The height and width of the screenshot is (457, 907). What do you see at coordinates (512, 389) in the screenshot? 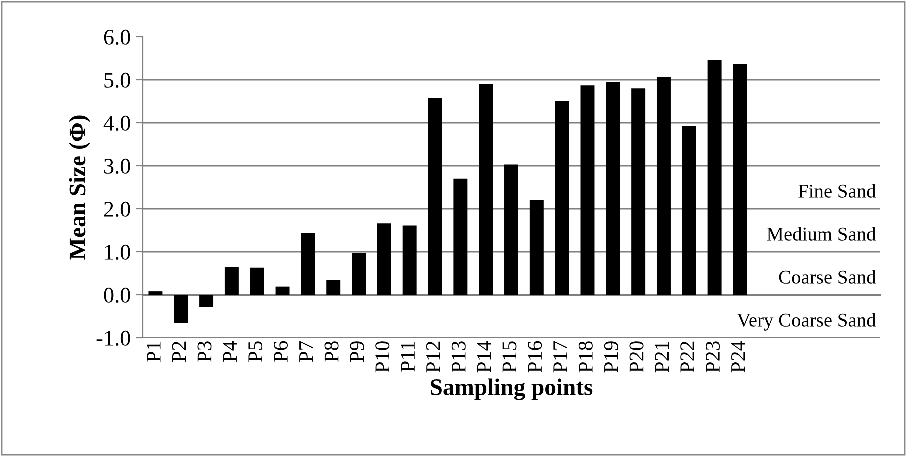
I see `x-axis-title: Sampling points` at bounding box center [512, 389].